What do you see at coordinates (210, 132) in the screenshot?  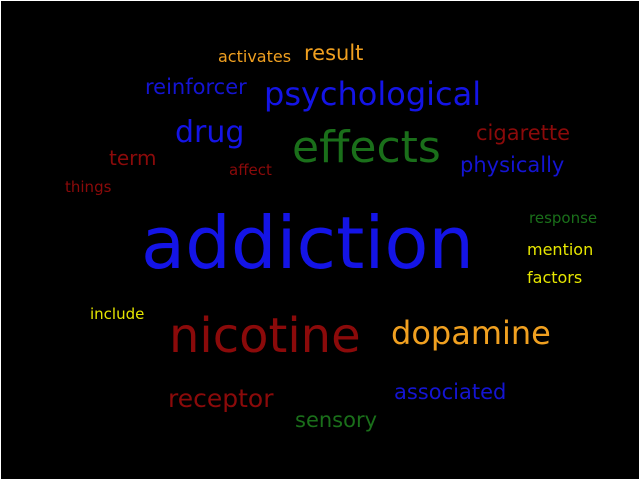 I see `word-drug: drug` at bounding box center [210, 132].